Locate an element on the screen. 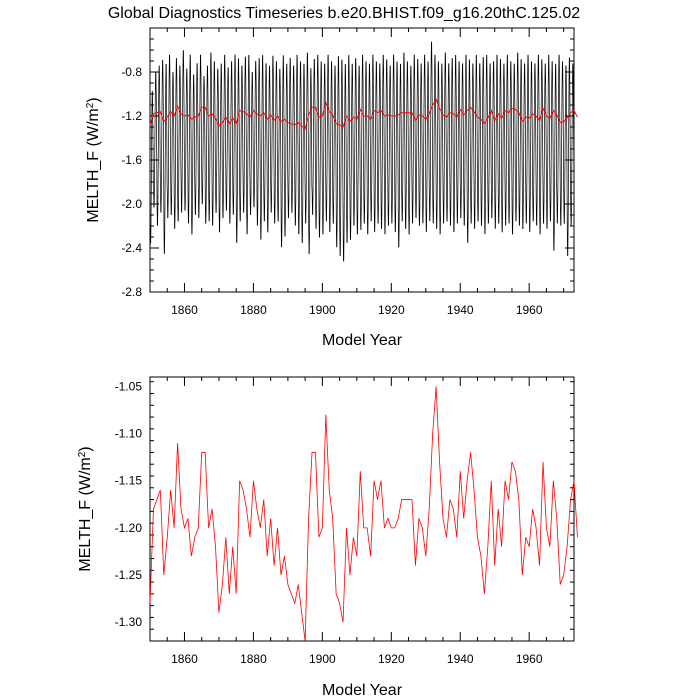  top-x-axis-label: Model Year is located at coordinates (362, 340).